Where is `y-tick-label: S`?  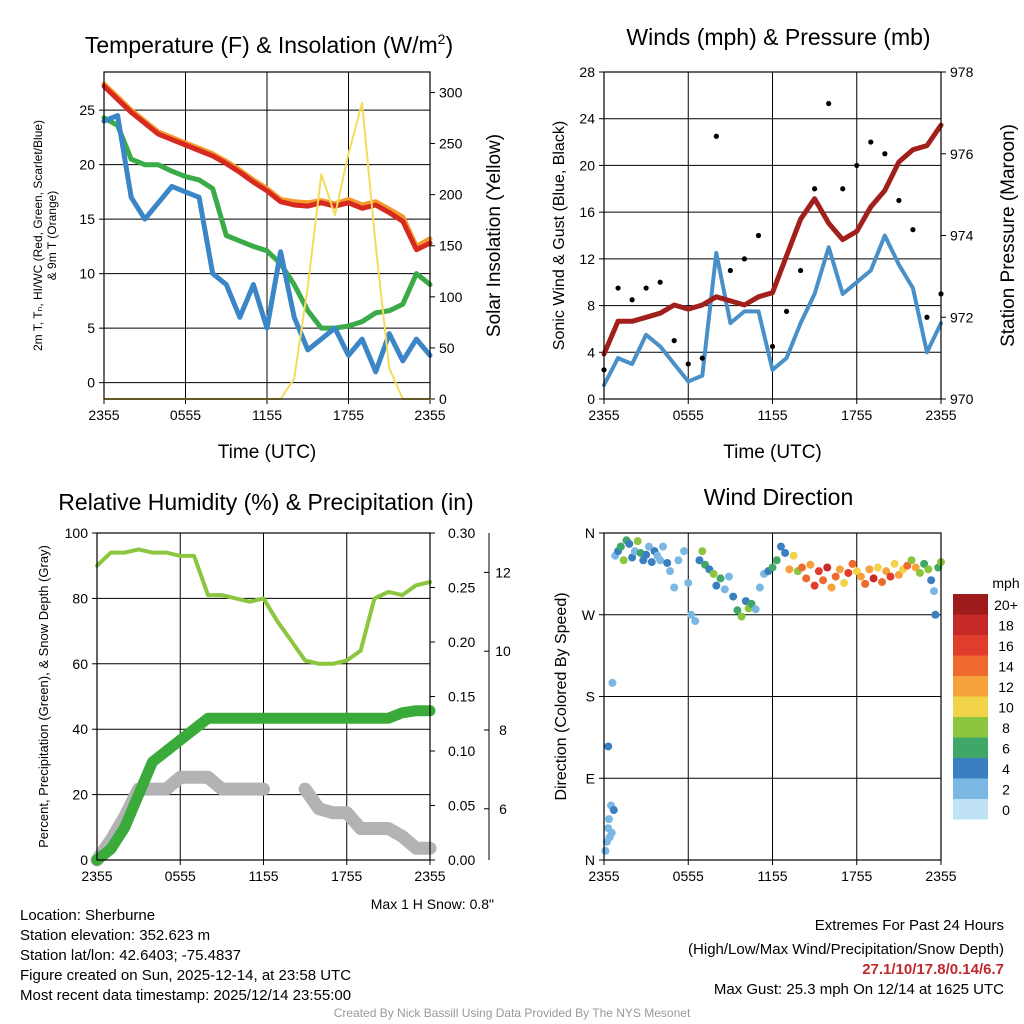
y-tick-label: S is located at coordinates (590, 697).